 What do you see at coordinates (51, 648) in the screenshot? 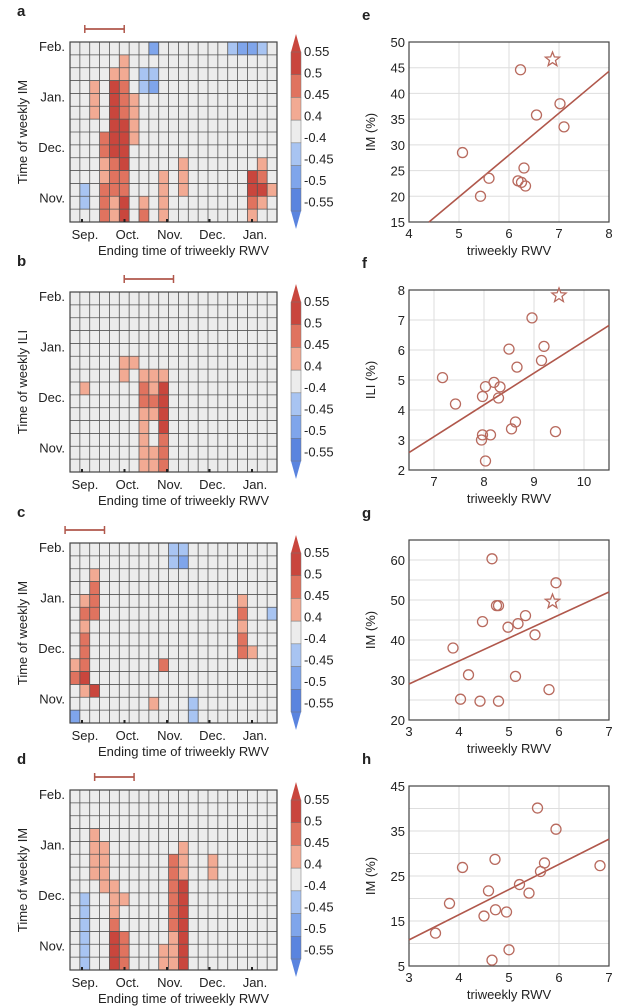
I see `y-tick-label: Dec.` at bounding box center [51, 648].